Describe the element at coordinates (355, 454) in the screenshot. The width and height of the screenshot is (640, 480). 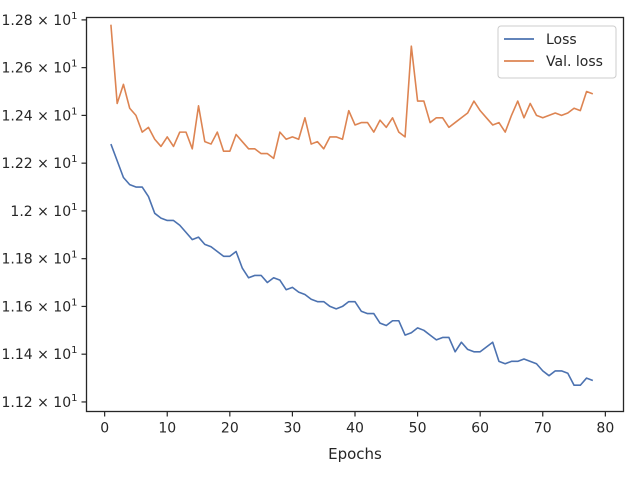
I see `x-axis-title: Epochs` at that location.